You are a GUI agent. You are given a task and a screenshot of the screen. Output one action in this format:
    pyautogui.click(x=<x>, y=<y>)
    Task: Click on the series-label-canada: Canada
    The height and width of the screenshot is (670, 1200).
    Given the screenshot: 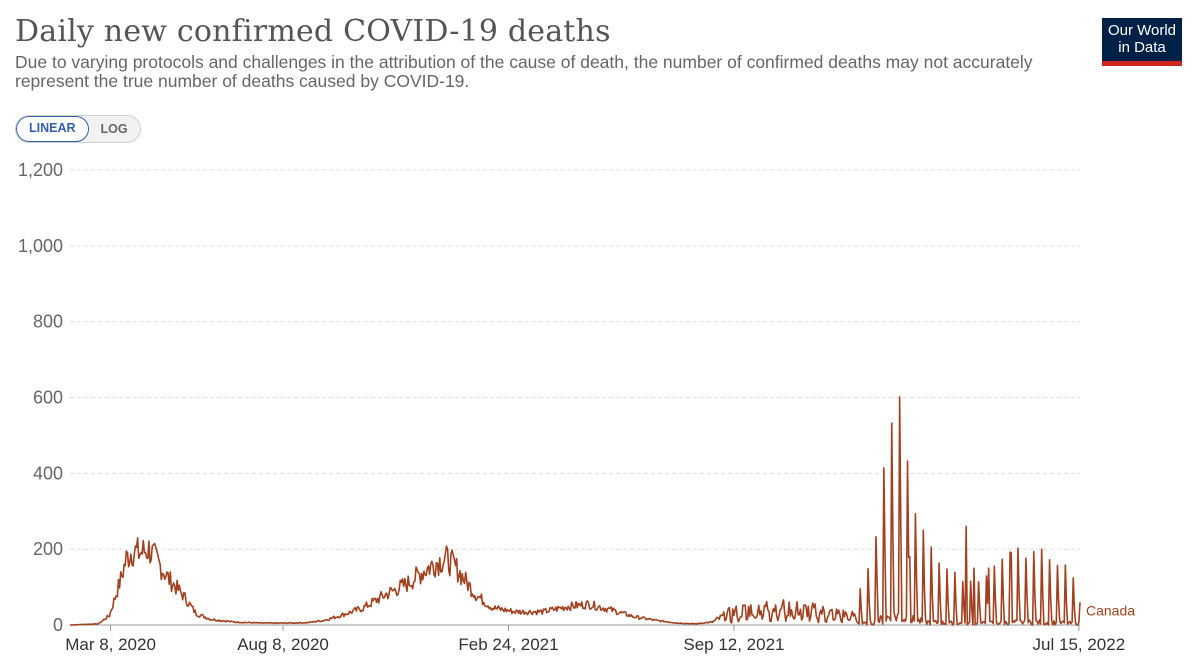 What is the action you would take?
    pyautogui.click(x=1110, y=610)
    